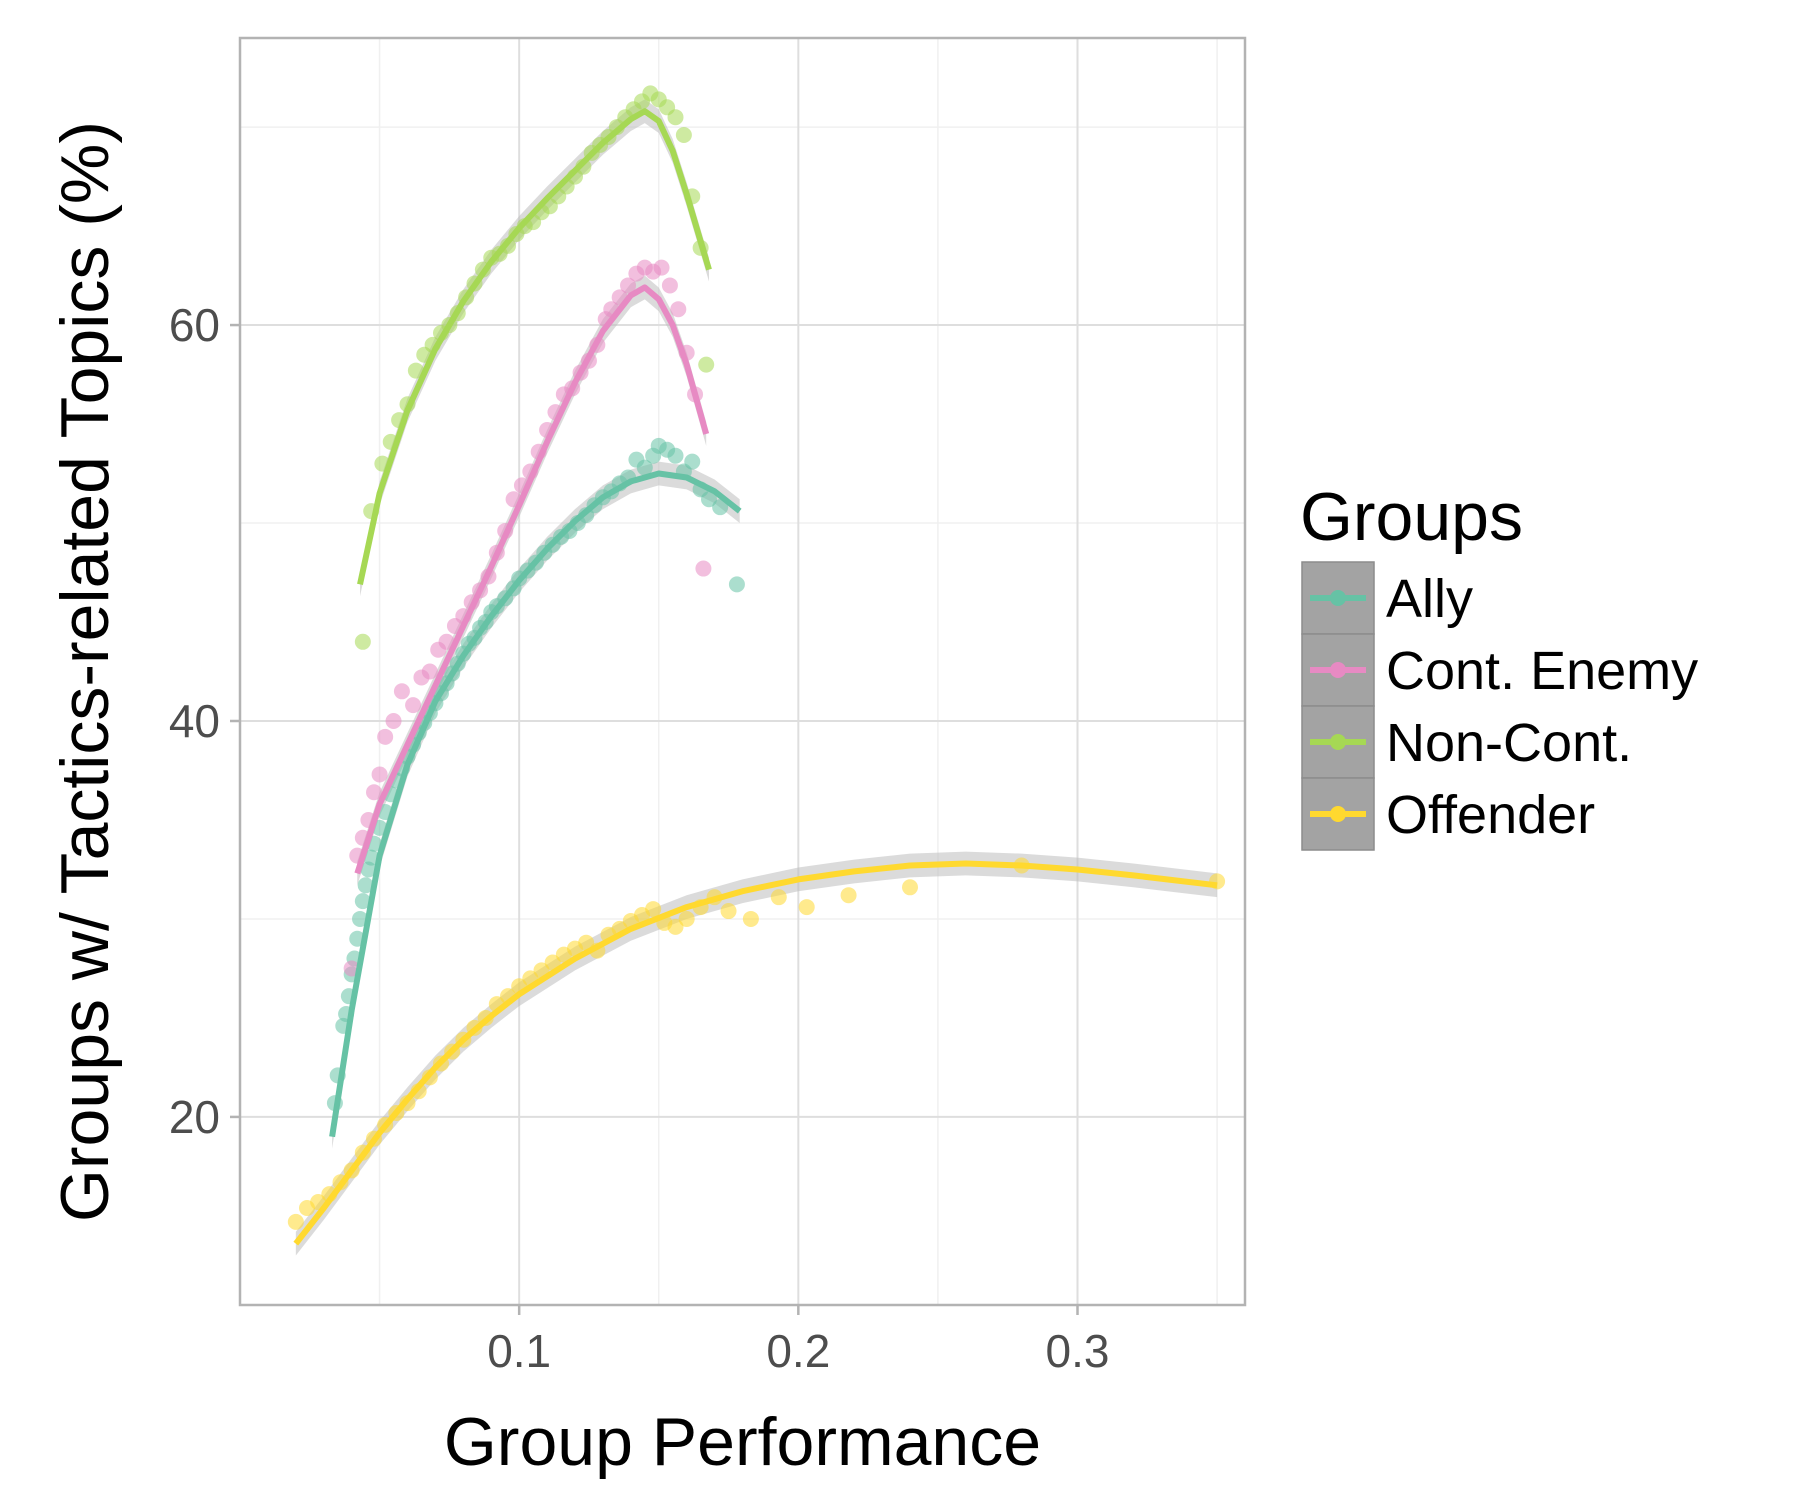 Image resolution: width=1800 pixels, height=1505 pixels. Describe the element at coordinates (1542, 671) in the screenshot. I see `legend-label: Cont. Enemy` at that location.